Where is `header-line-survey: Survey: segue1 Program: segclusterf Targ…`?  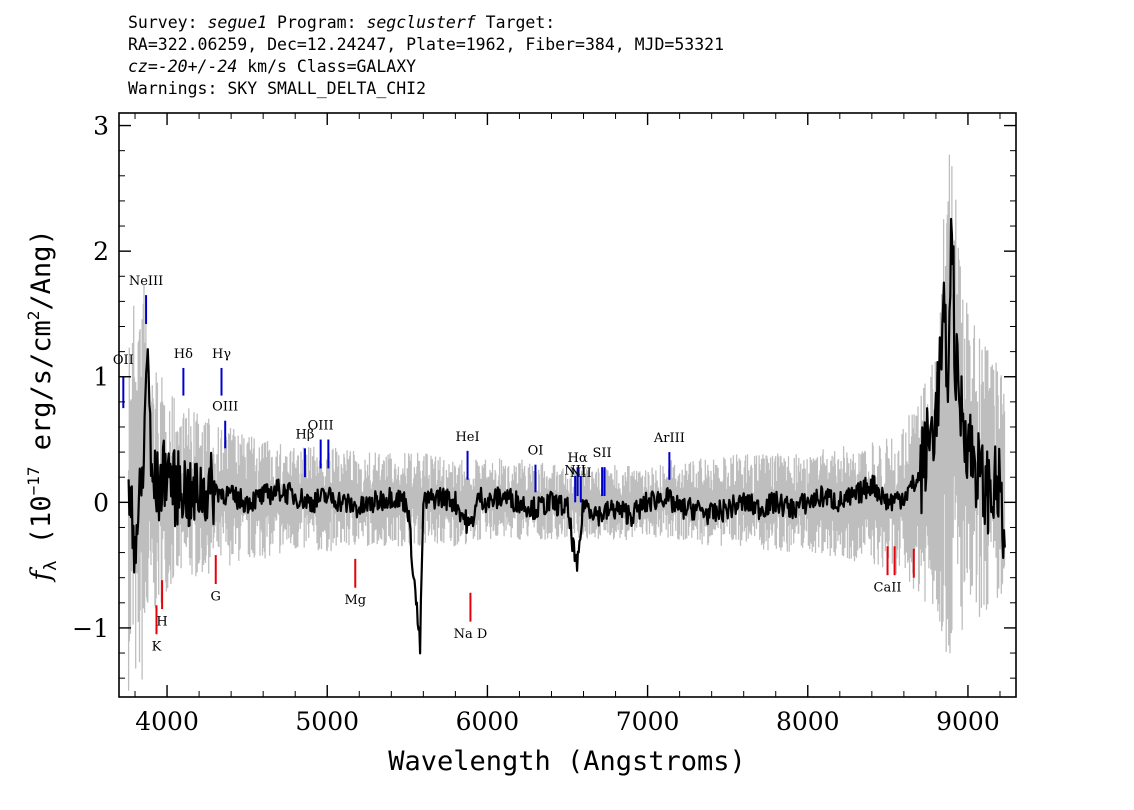 header-line-survey: Survey: segue1 Program: segclusterf Targ… is located at coordinates (426, 23).